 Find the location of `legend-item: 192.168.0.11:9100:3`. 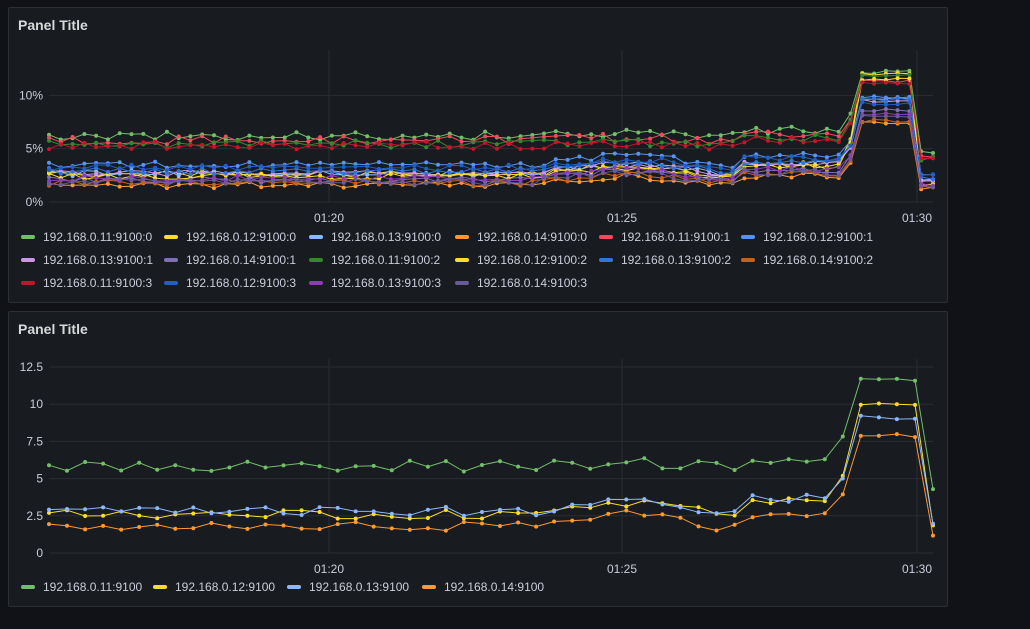

legend-item: 192.168.0.11:9100:3 is located at coordinates (86, 283).